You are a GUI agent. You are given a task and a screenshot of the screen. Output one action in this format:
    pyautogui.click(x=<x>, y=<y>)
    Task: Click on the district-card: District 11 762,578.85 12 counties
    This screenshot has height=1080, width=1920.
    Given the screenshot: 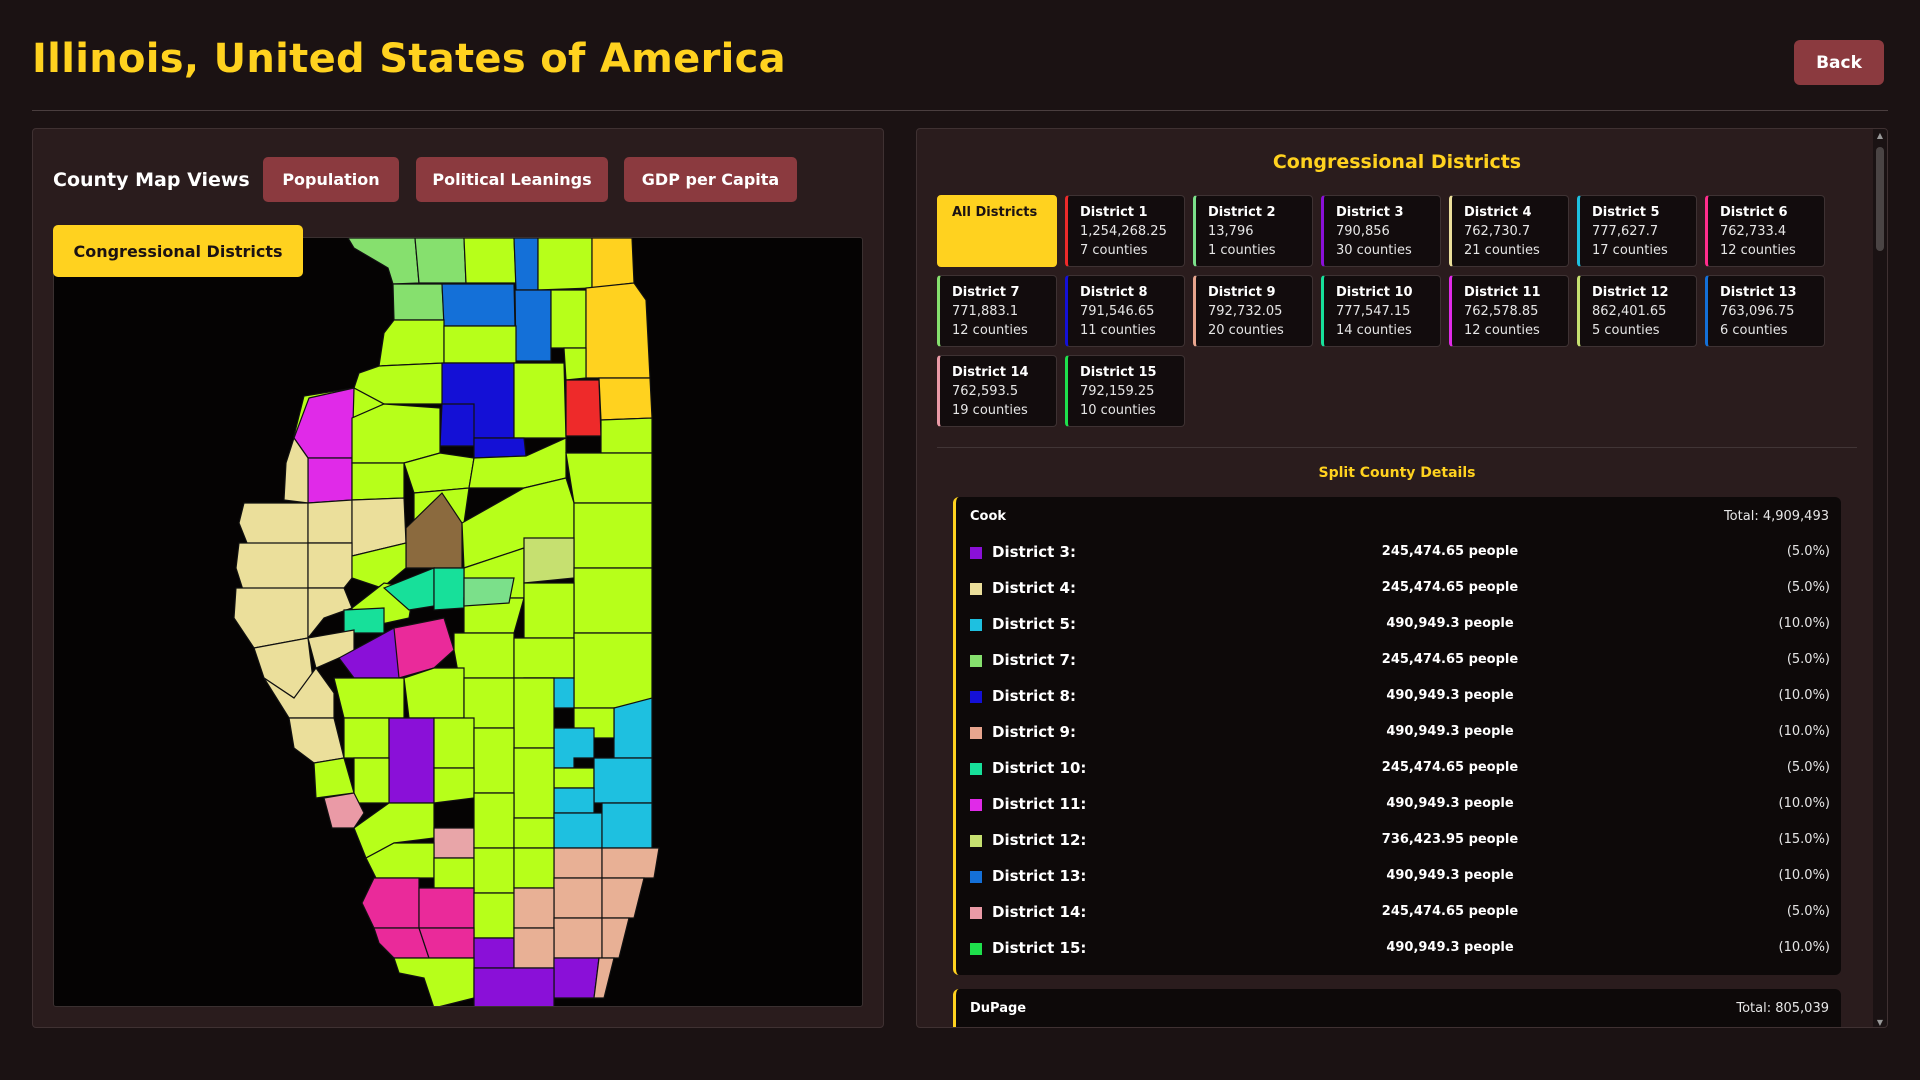 What is the action you would take?
    pyautogui.click(x=1509, y=311)
    